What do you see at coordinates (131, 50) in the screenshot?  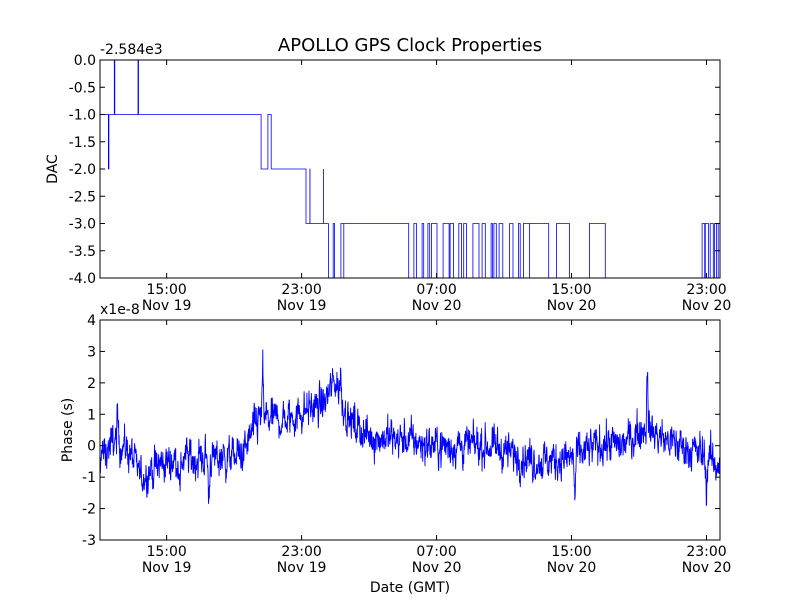 I see `y-offset-text: -2.584e3` at bounding box center [131, 50].